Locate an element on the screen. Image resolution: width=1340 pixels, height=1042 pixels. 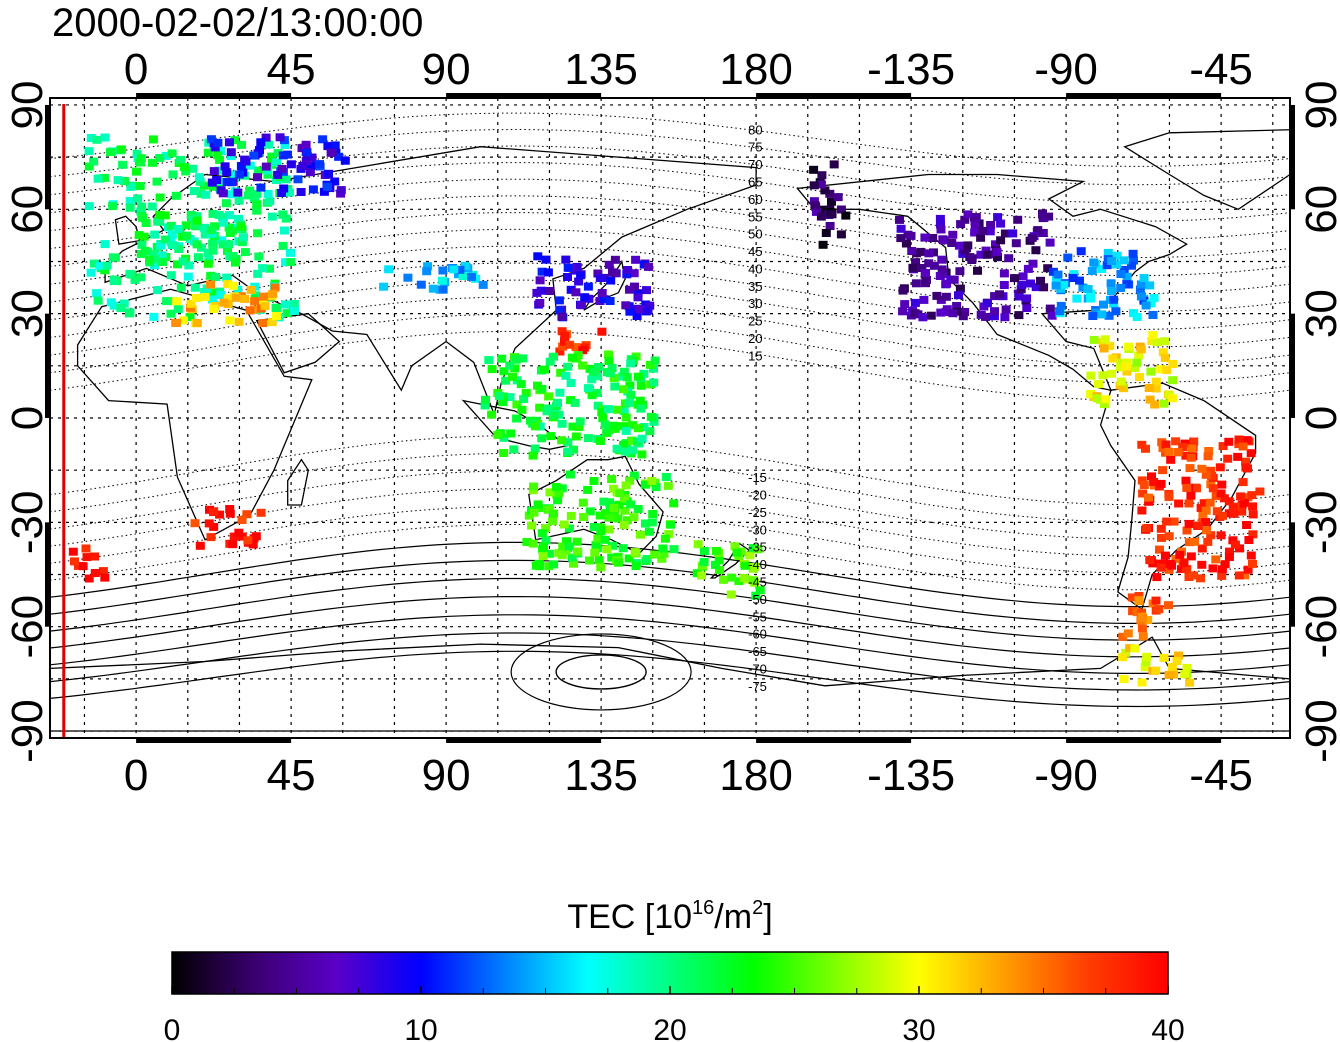
south-pole-contour is located at coordinates (601, 672).